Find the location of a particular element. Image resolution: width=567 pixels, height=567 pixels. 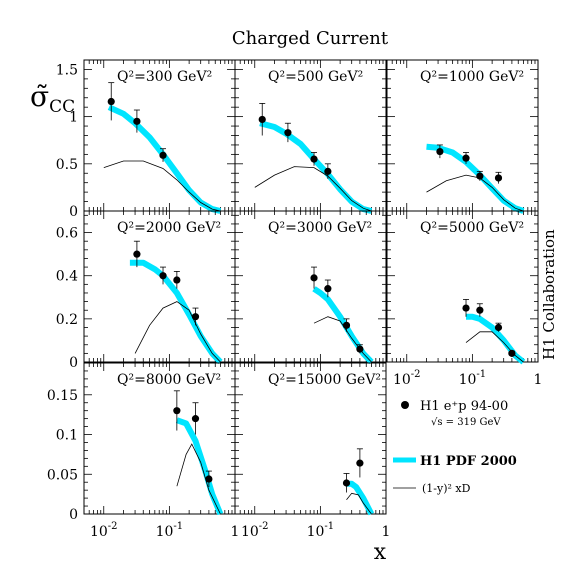

y-tick-label: 0.15 is located at coordinates (62, 396).